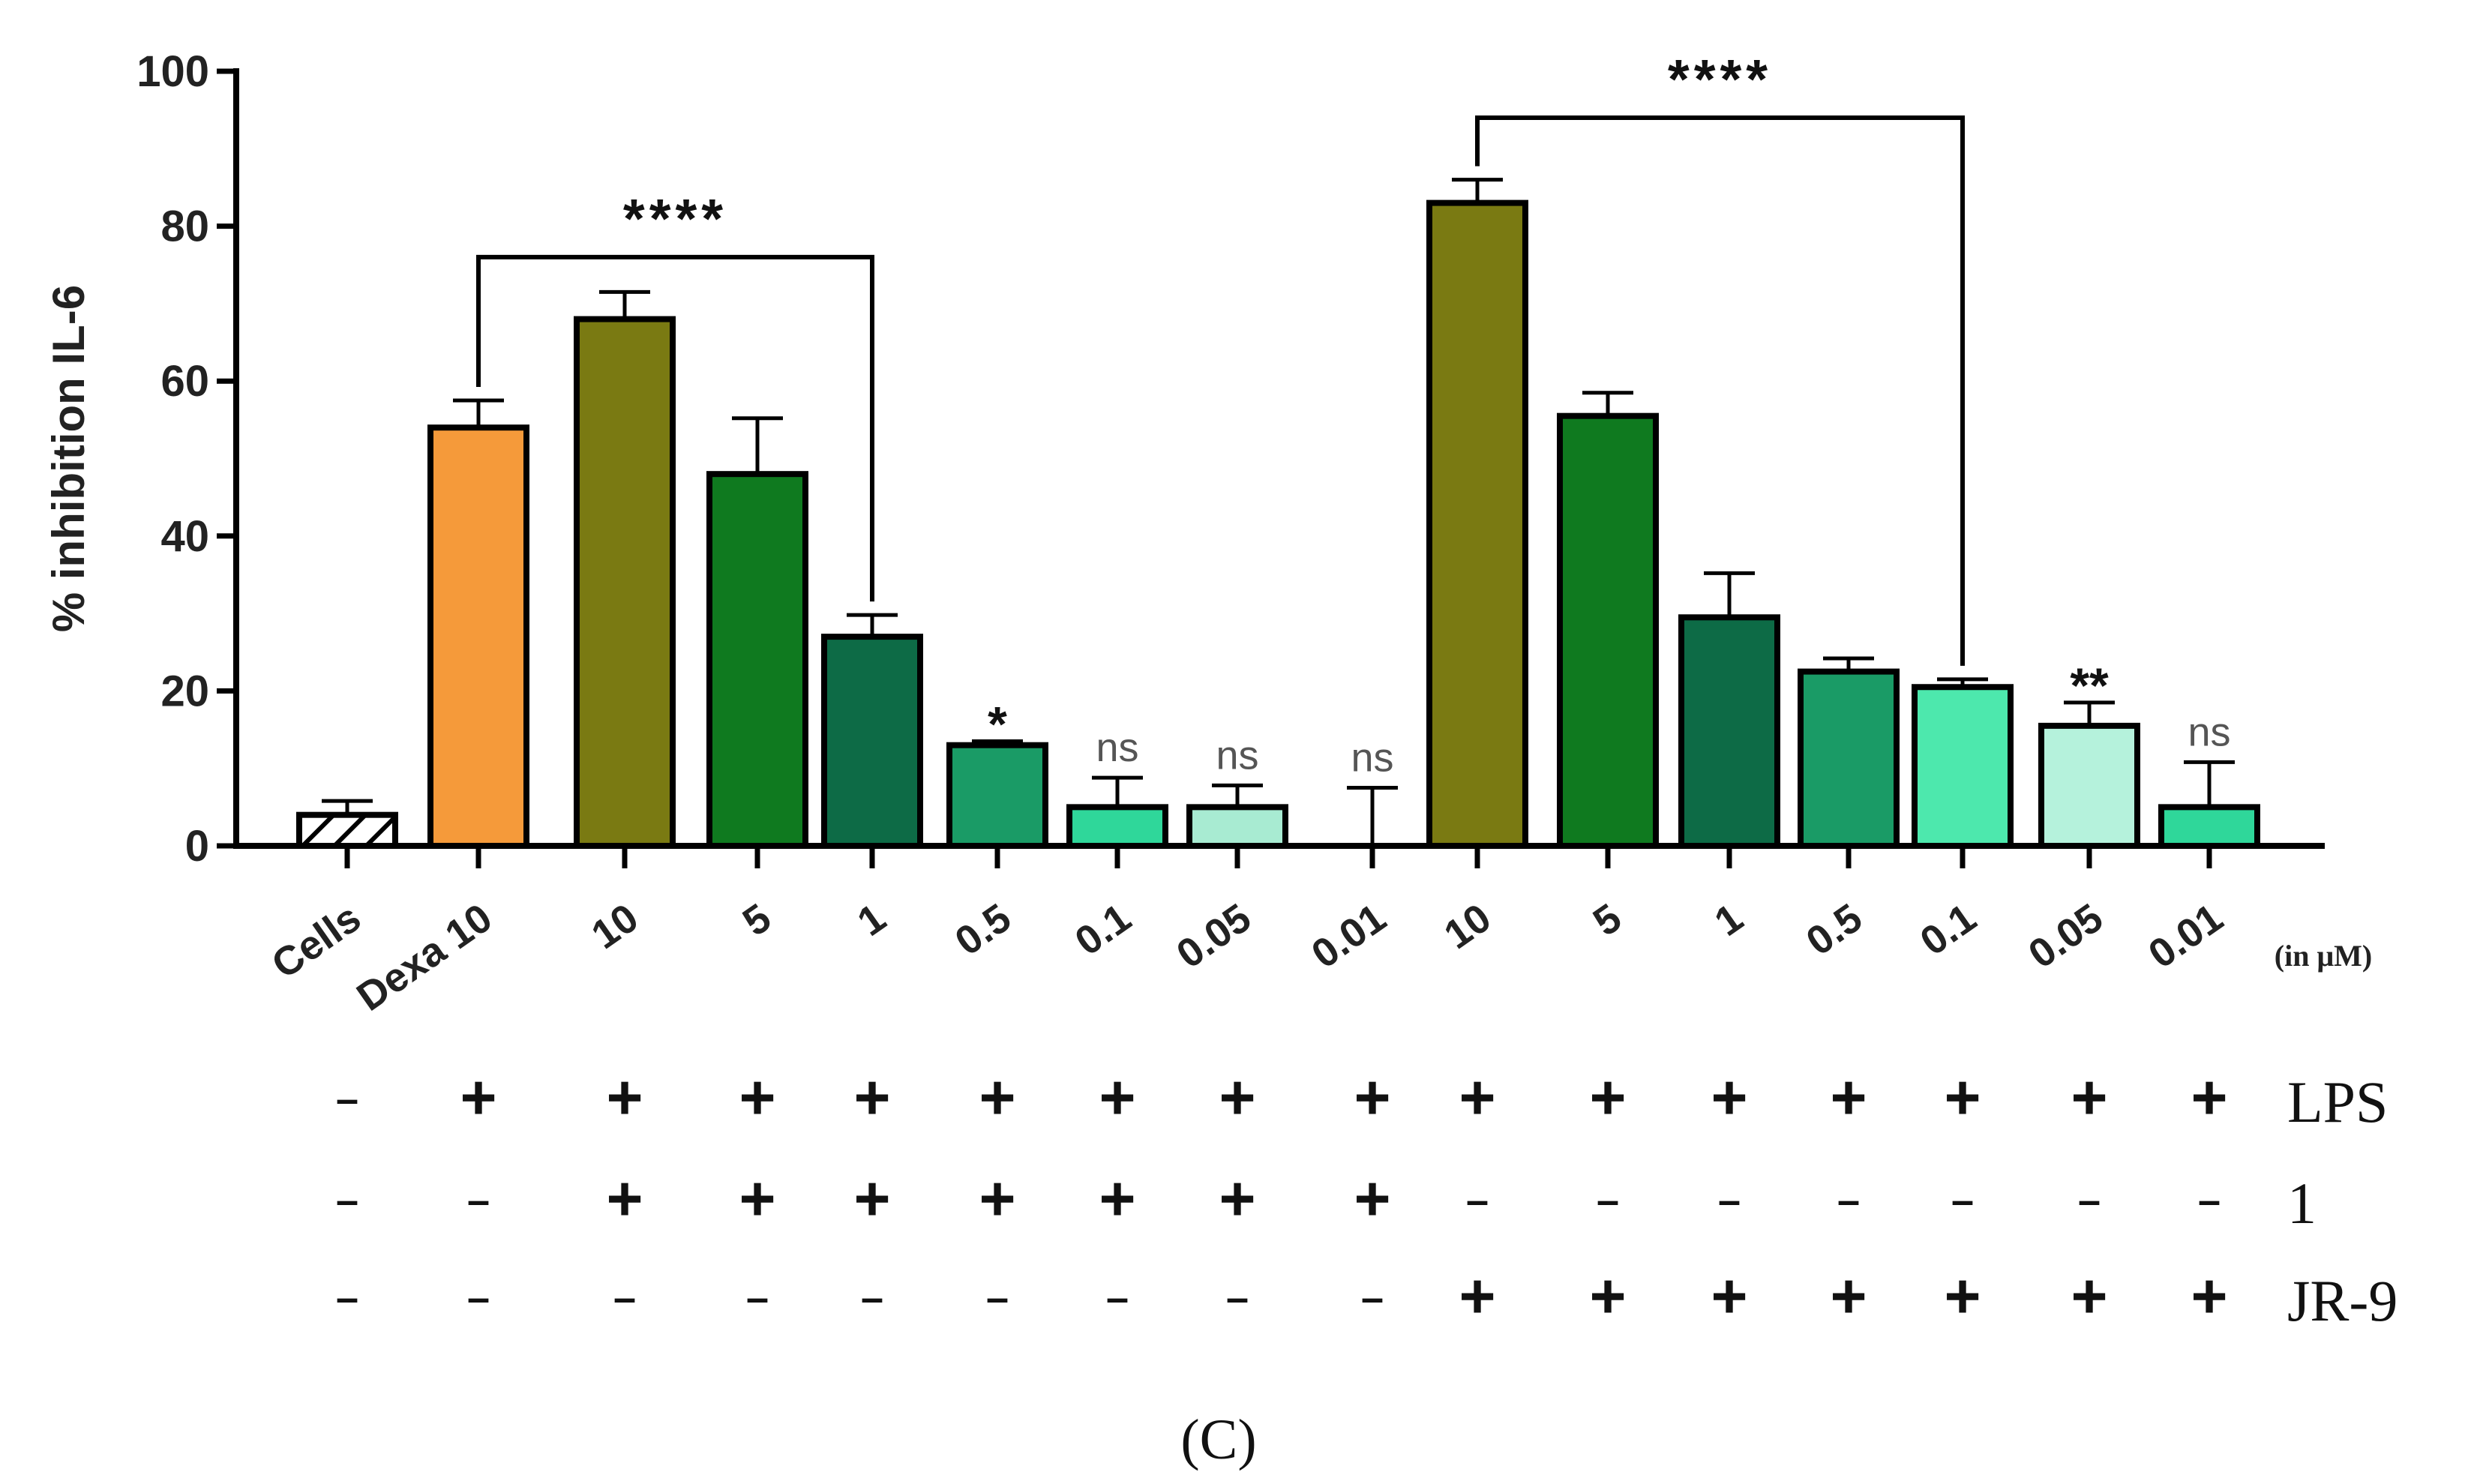  Describe the element at coordinates (2323, 956) in the screenshot. I see `x-unit-label: (in μM)` at that location.